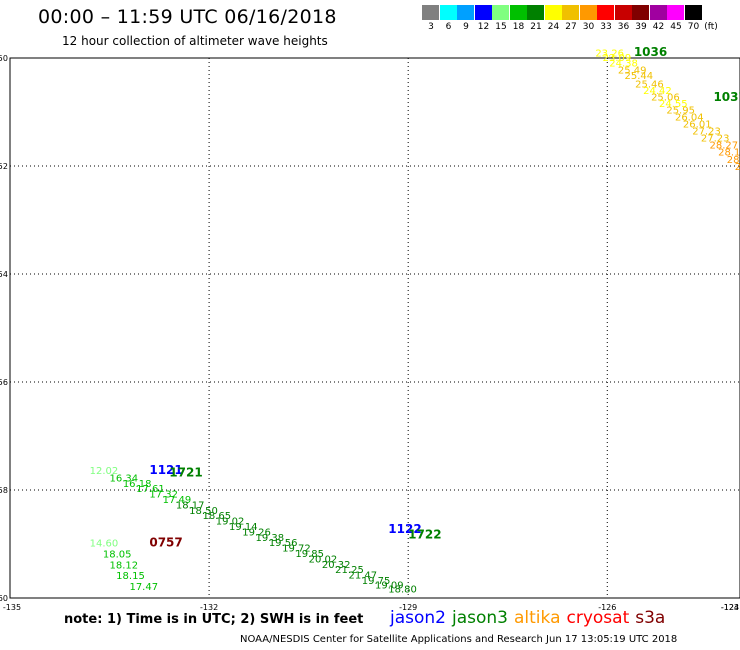 The height and width of the screenshot is (650, 740). Describe the element at coordinates (323, 559) in the screenshot. I see `wave-height-value: 20.02` at that location.